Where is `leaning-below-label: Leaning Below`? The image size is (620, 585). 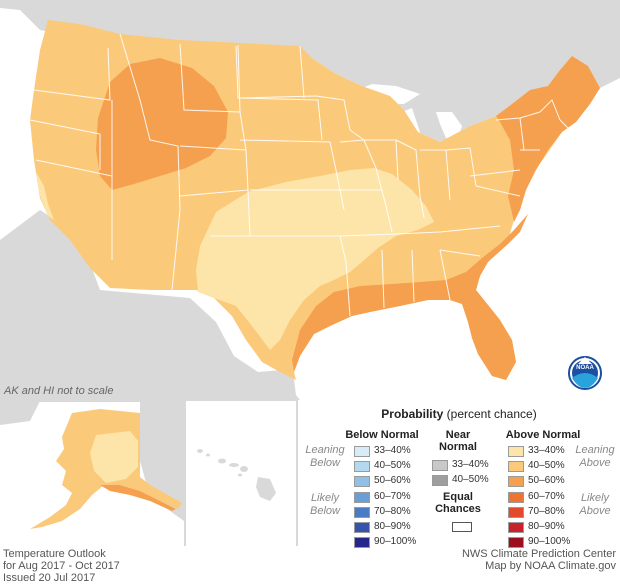
leaning-below-label: Leaning Below is located at coordinates (325, 457).